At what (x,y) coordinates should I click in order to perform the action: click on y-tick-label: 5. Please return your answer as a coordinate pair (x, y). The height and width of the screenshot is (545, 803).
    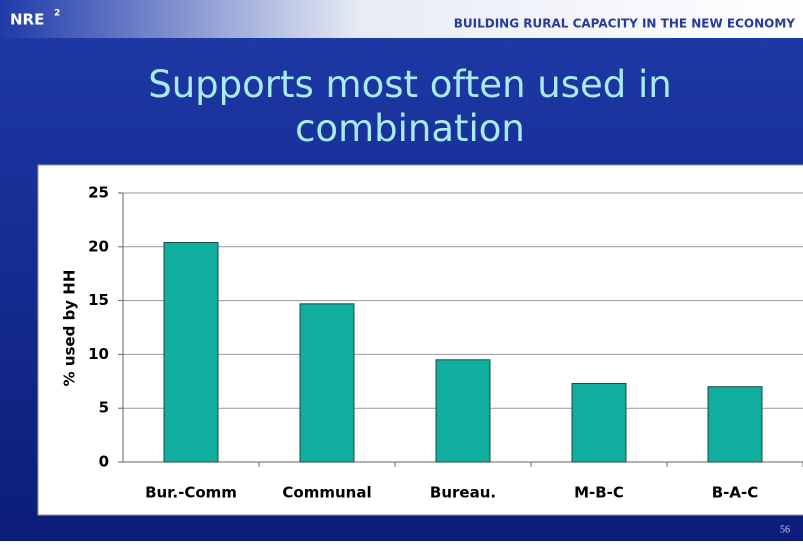
    Looking at the image, I should click on (104, 408).